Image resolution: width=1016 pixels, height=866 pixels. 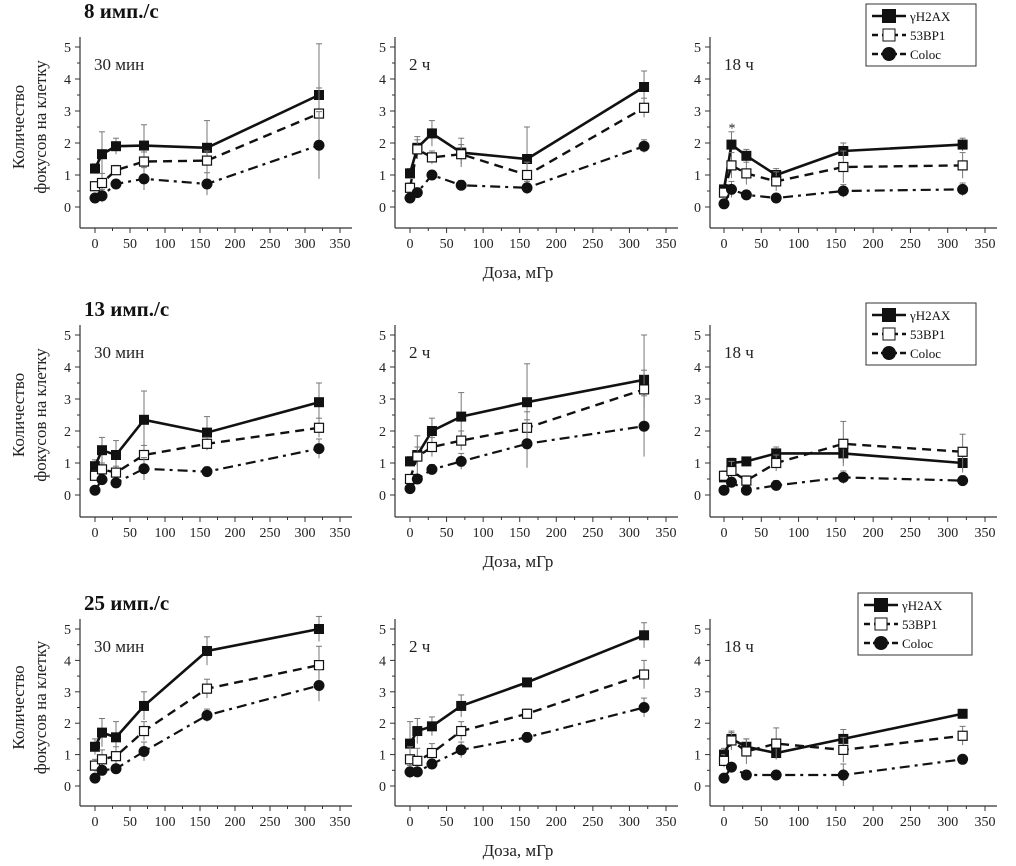 What do you see at coordinates (95, 822) in the screenshot?
I see `x-tick-label: 0` at bounding box center [95, 822].